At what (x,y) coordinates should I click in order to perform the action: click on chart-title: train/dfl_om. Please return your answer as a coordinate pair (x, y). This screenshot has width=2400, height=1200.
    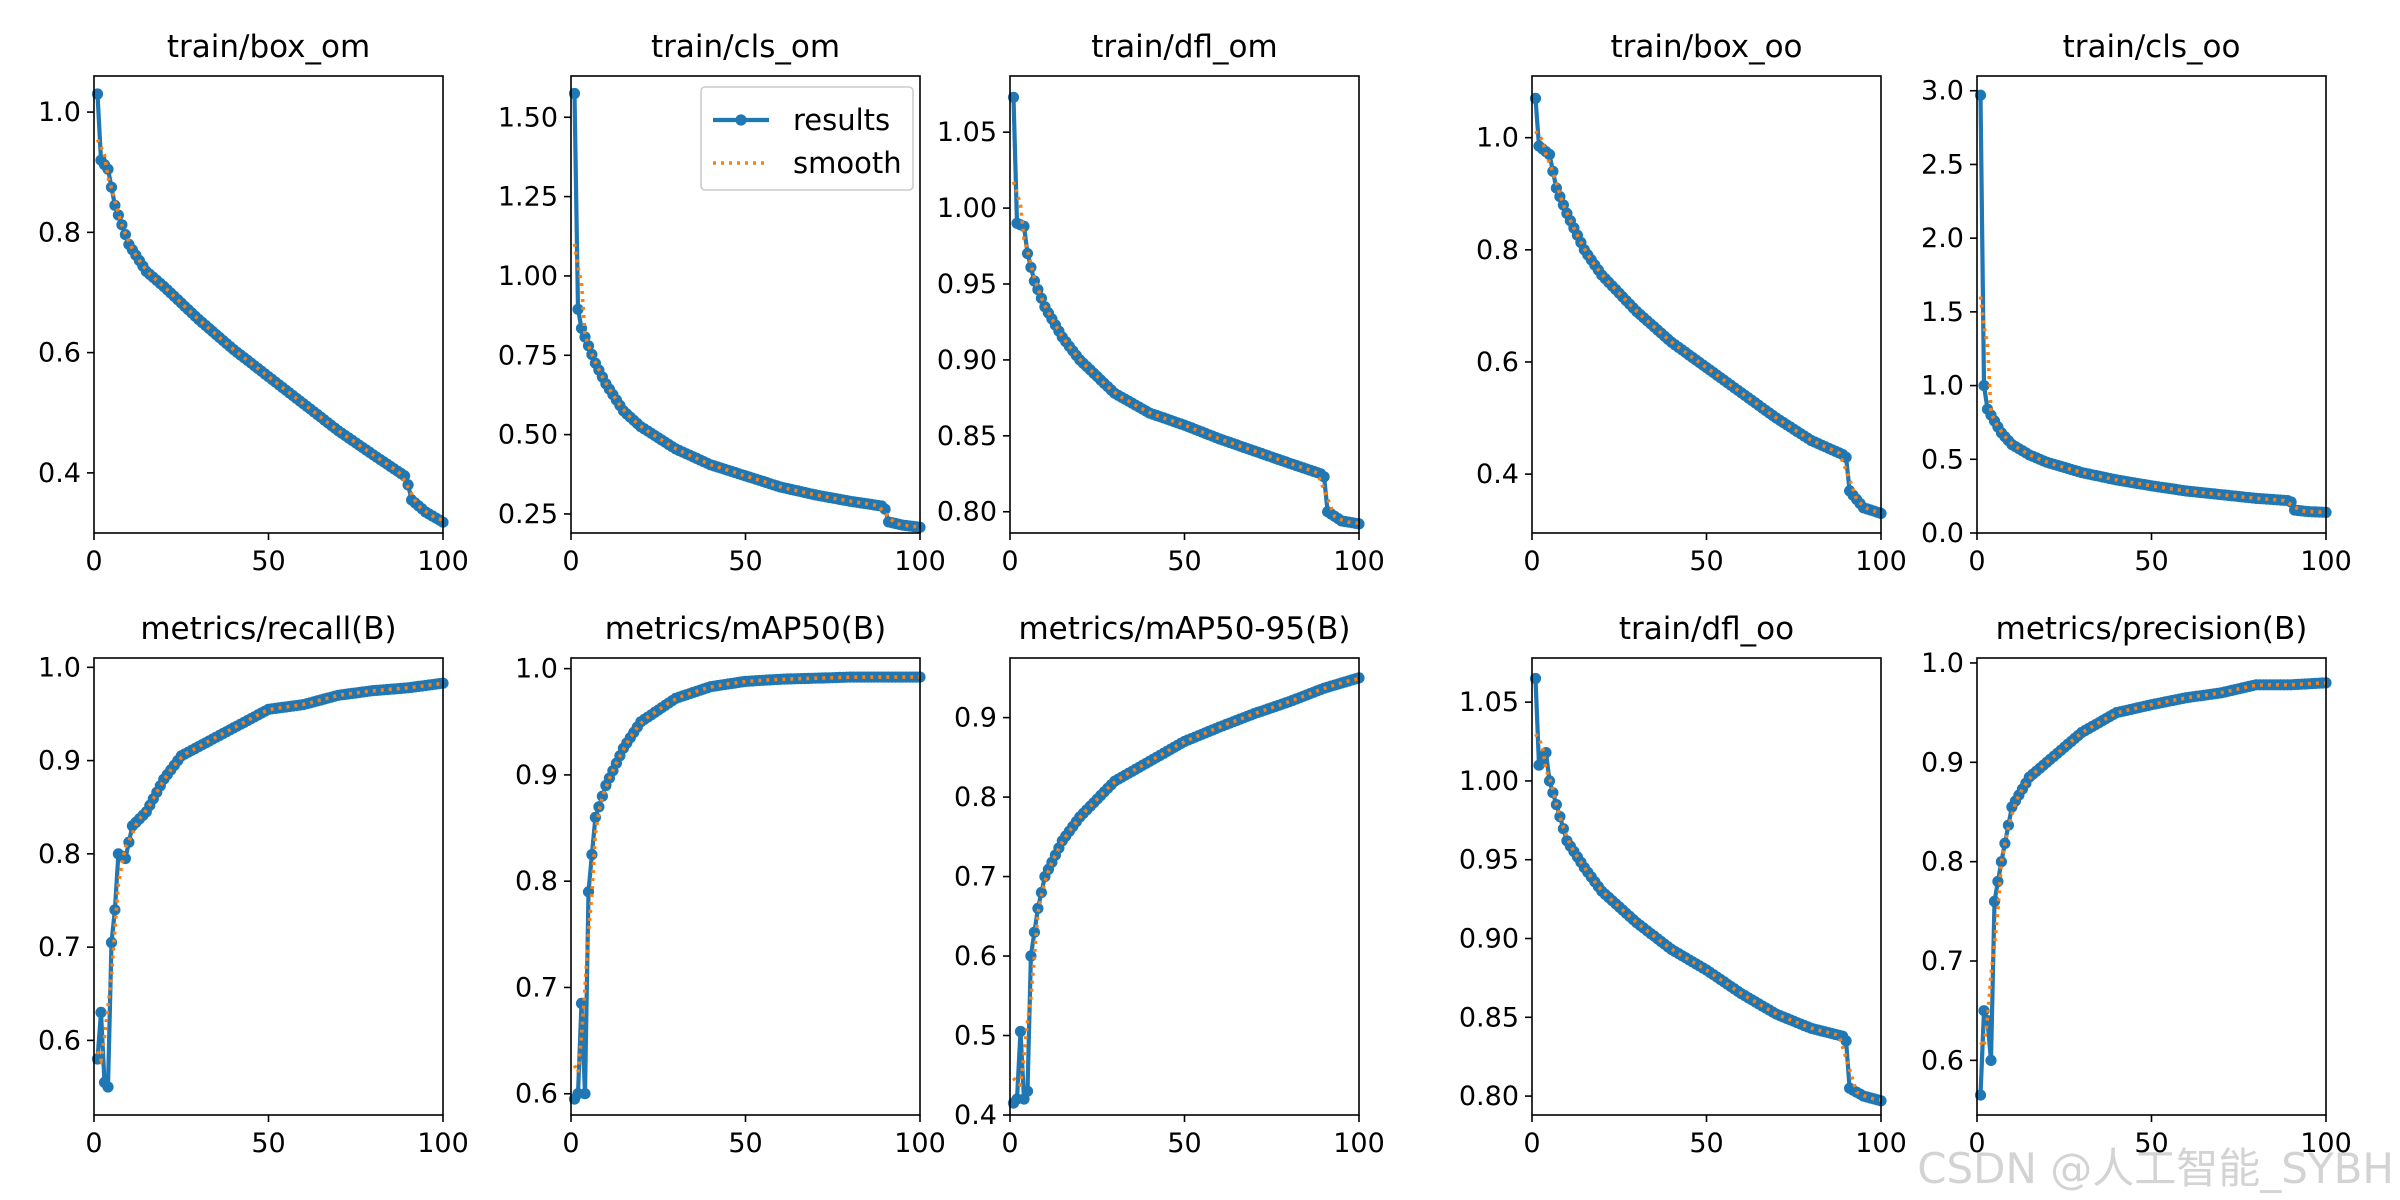
    Looking at the image, I should click on (1184, 47).